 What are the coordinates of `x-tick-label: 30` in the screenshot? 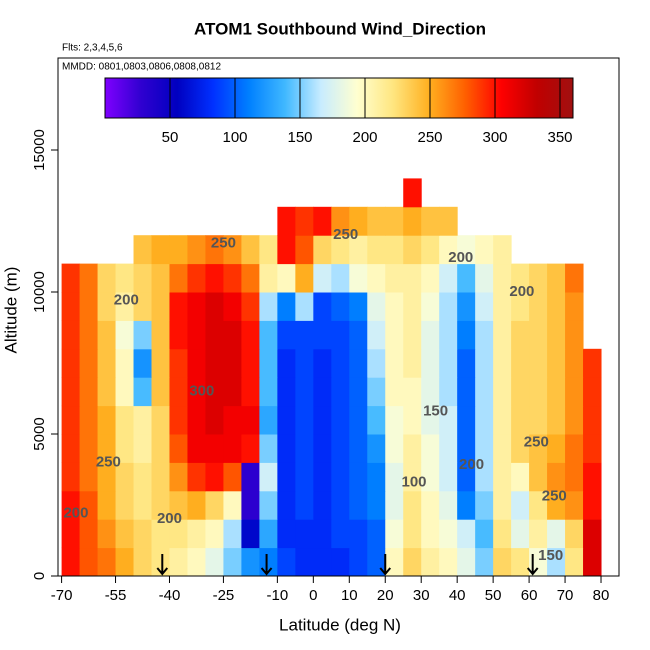 It's located at (421, 595).